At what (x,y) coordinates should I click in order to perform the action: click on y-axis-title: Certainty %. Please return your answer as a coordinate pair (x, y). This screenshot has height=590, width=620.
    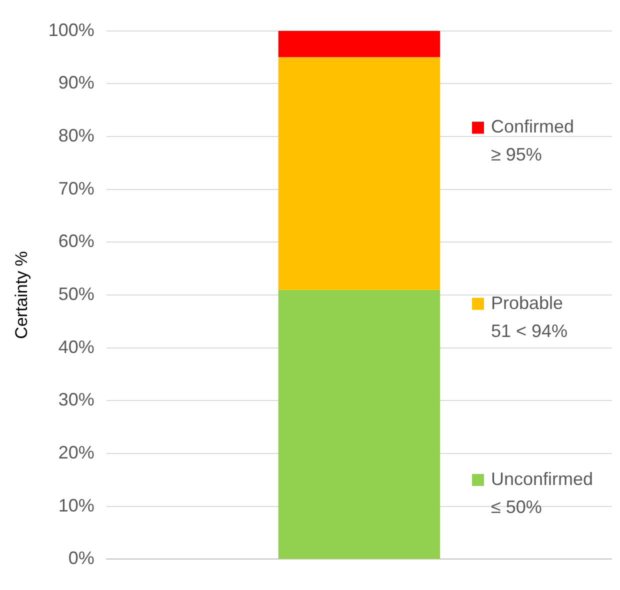
    Looking at the image, I should click on (21, 295).